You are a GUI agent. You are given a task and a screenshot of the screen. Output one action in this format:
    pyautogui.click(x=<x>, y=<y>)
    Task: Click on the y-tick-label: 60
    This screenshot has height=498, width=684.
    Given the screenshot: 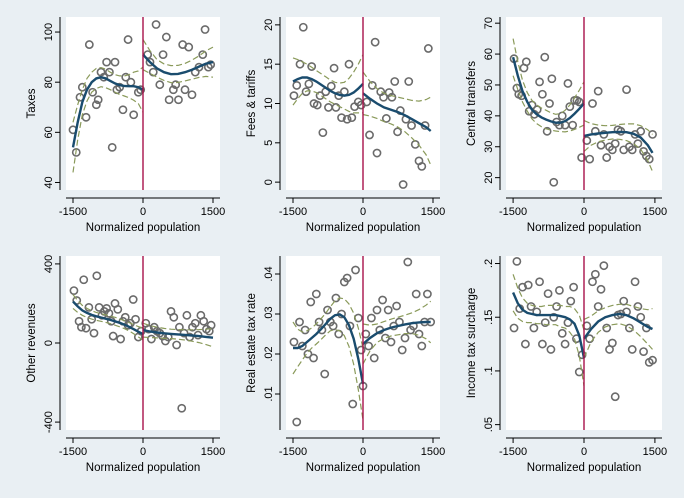 What is the action you would take?
    pyautogui.click(x=489, y=54)
    